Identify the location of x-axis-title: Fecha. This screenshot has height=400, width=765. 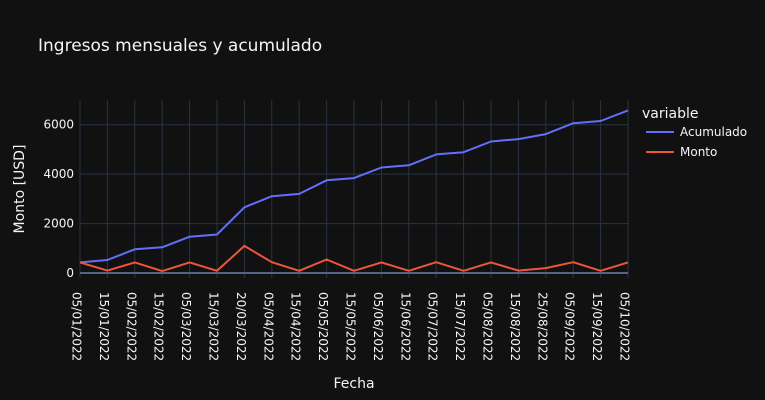
(353, 384).